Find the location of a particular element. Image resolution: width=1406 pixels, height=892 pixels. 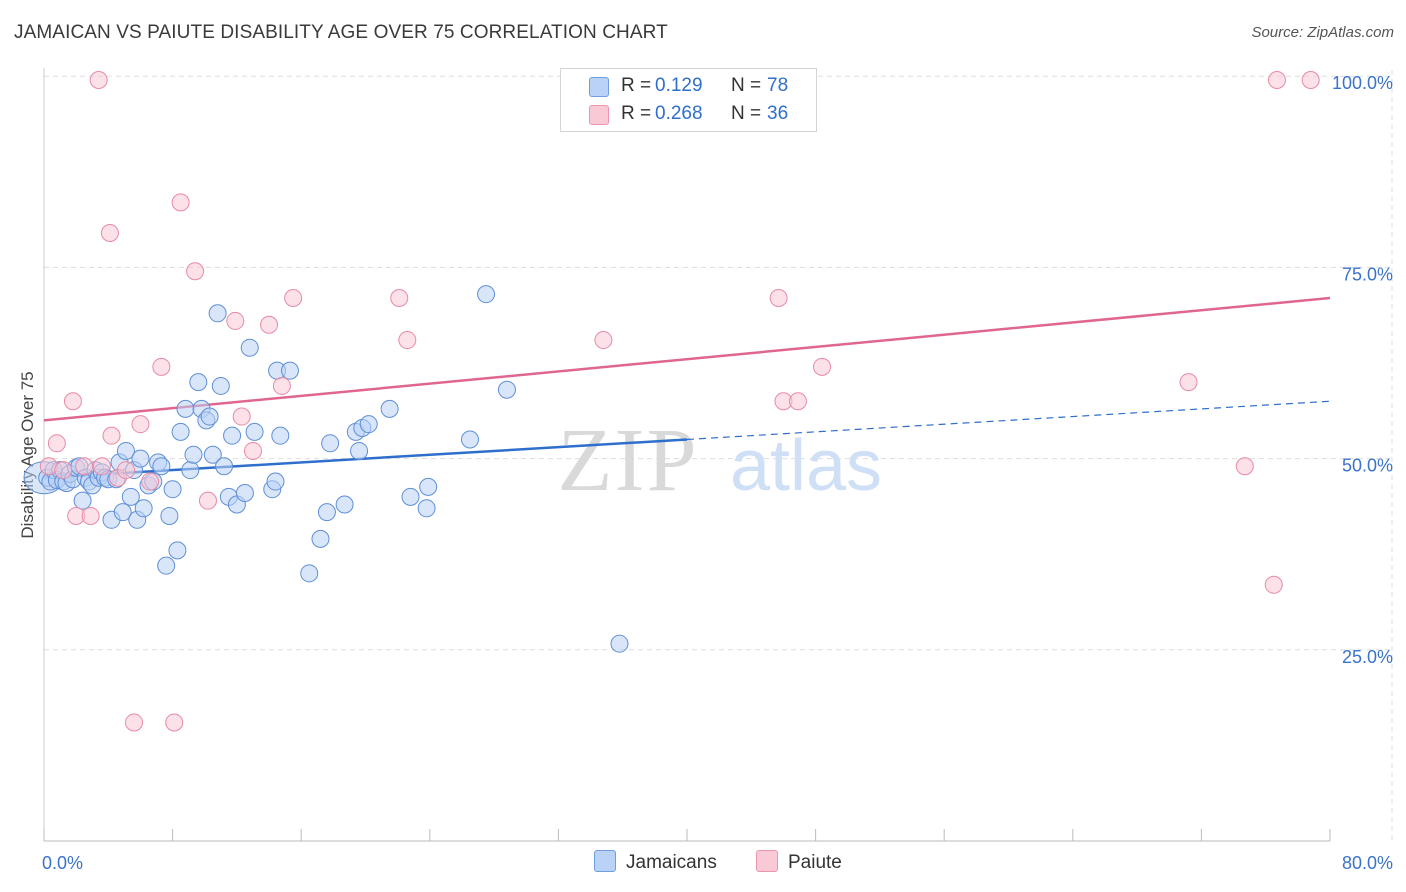

trend-line-paiute is located at coordinates (687, 359).